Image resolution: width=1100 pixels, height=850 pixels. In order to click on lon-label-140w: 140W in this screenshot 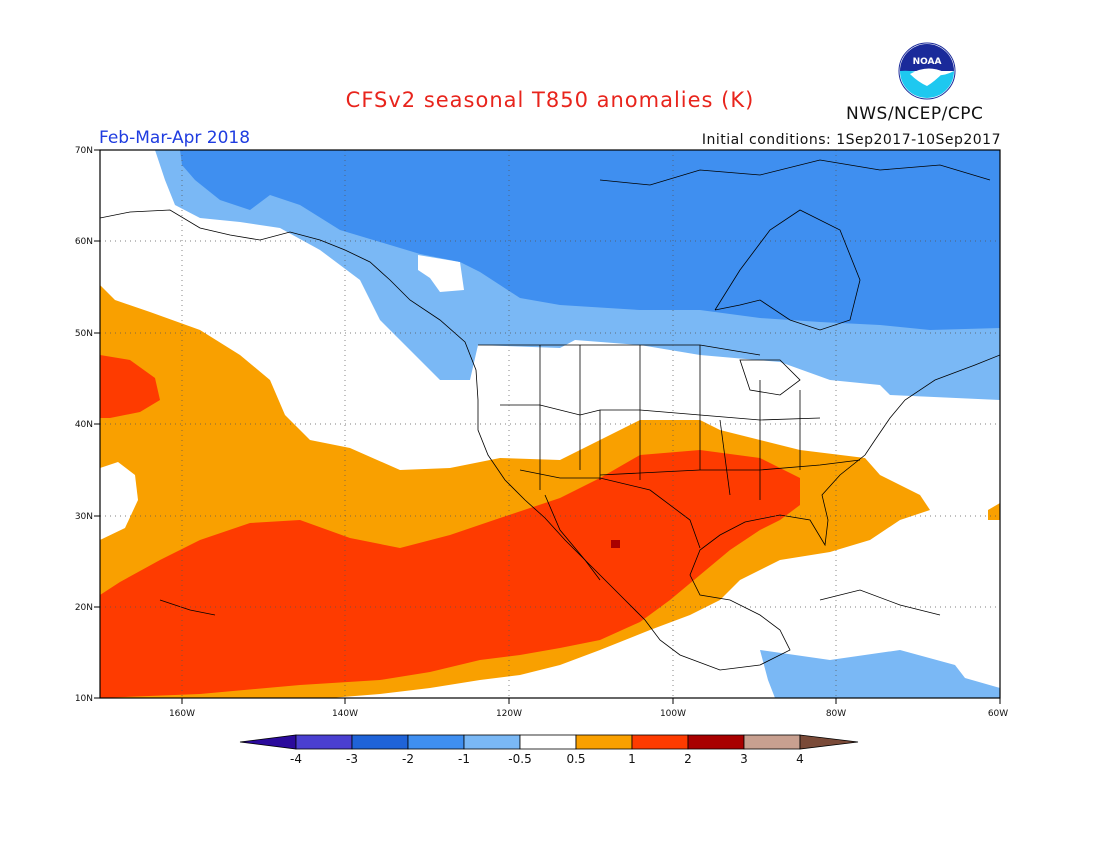, I will do `click(345, 714)`.